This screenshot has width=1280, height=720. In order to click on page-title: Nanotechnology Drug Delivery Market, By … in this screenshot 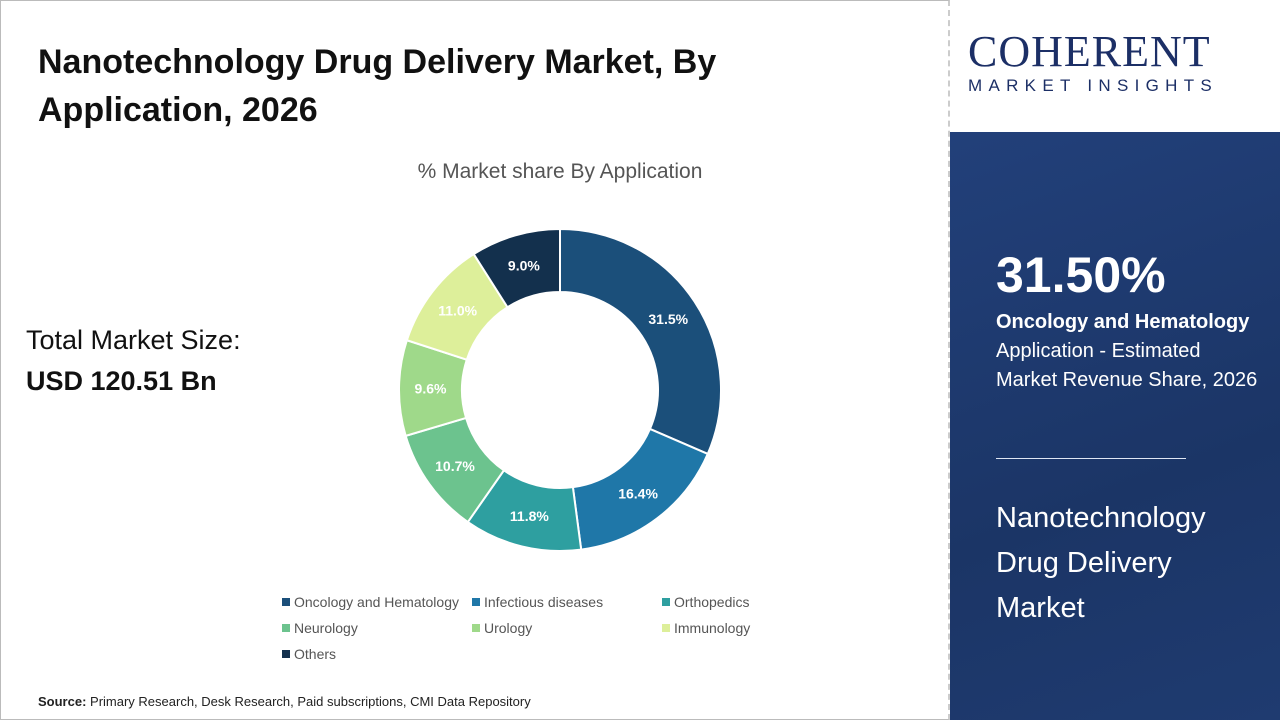, I will do `click(377, 86)`.